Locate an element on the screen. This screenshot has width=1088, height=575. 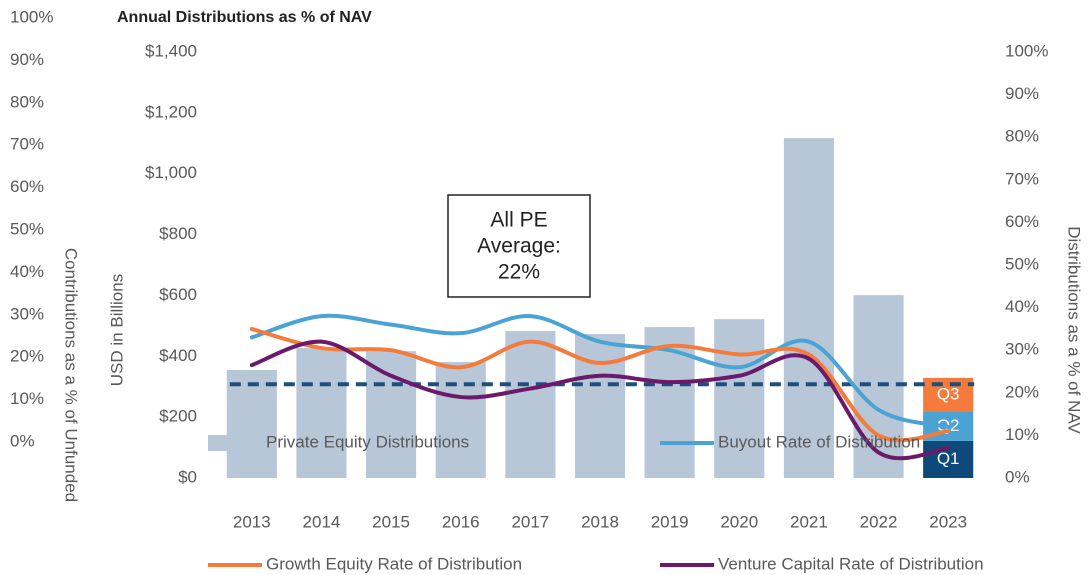
legend-label: Growth Equity Rate of Distribution is located at coordinates (394, 563).